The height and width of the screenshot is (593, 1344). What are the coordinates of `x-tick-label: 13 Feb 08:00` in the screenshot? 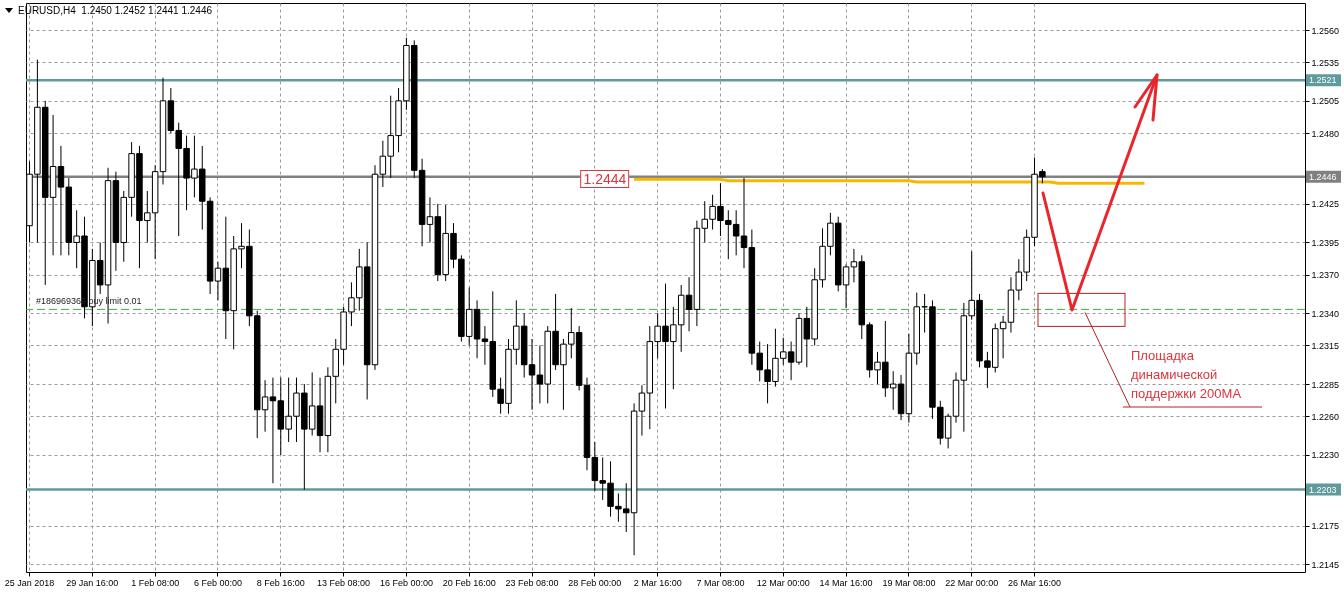 It's located at (344, 582).